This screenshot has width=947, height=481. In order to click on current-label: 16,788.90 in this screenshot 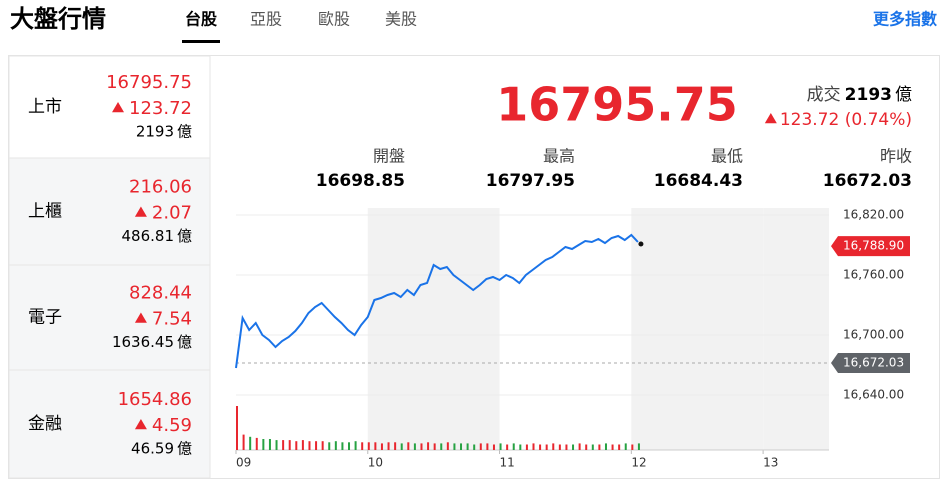, I will do `click(873, 246)`.